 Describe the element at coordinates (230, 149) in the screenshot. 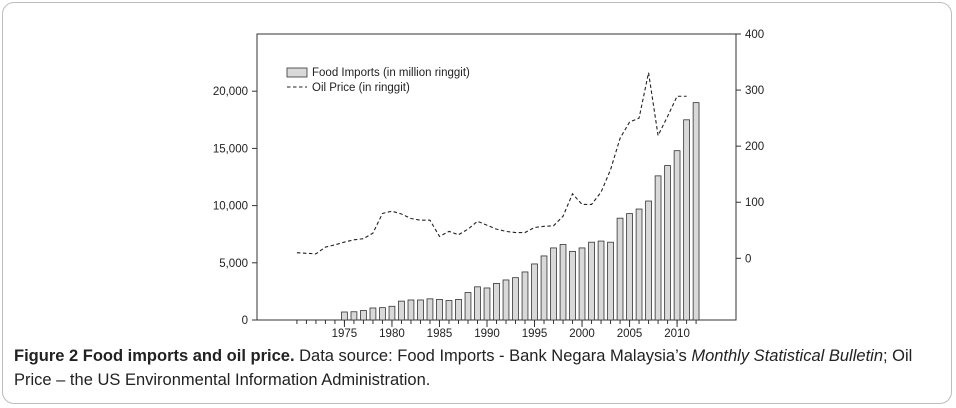

I see `y-left-tick-label: 15,000` at that location.